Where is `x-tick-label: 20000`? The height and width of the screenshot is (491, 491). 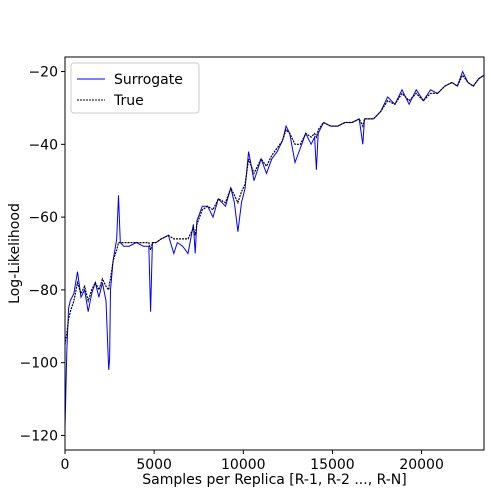
x-tick-label: 20000 is located at coordinates (421, 465).